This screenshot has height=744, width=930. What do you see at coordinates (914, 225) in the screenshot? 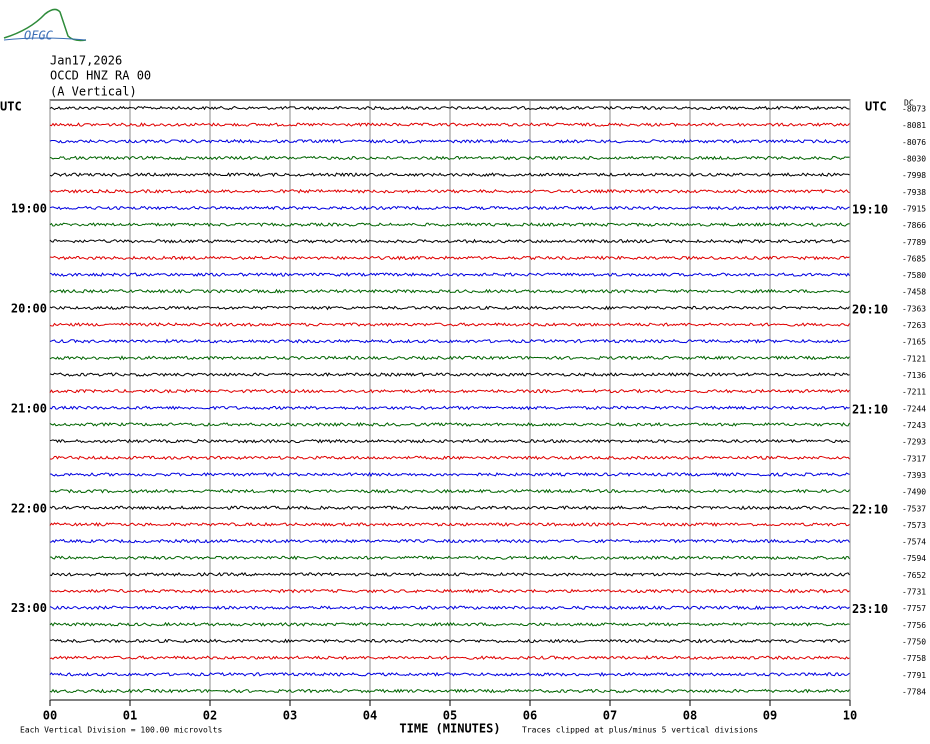
I see `dc-offset: -7866` at bounding box center [914, 225].